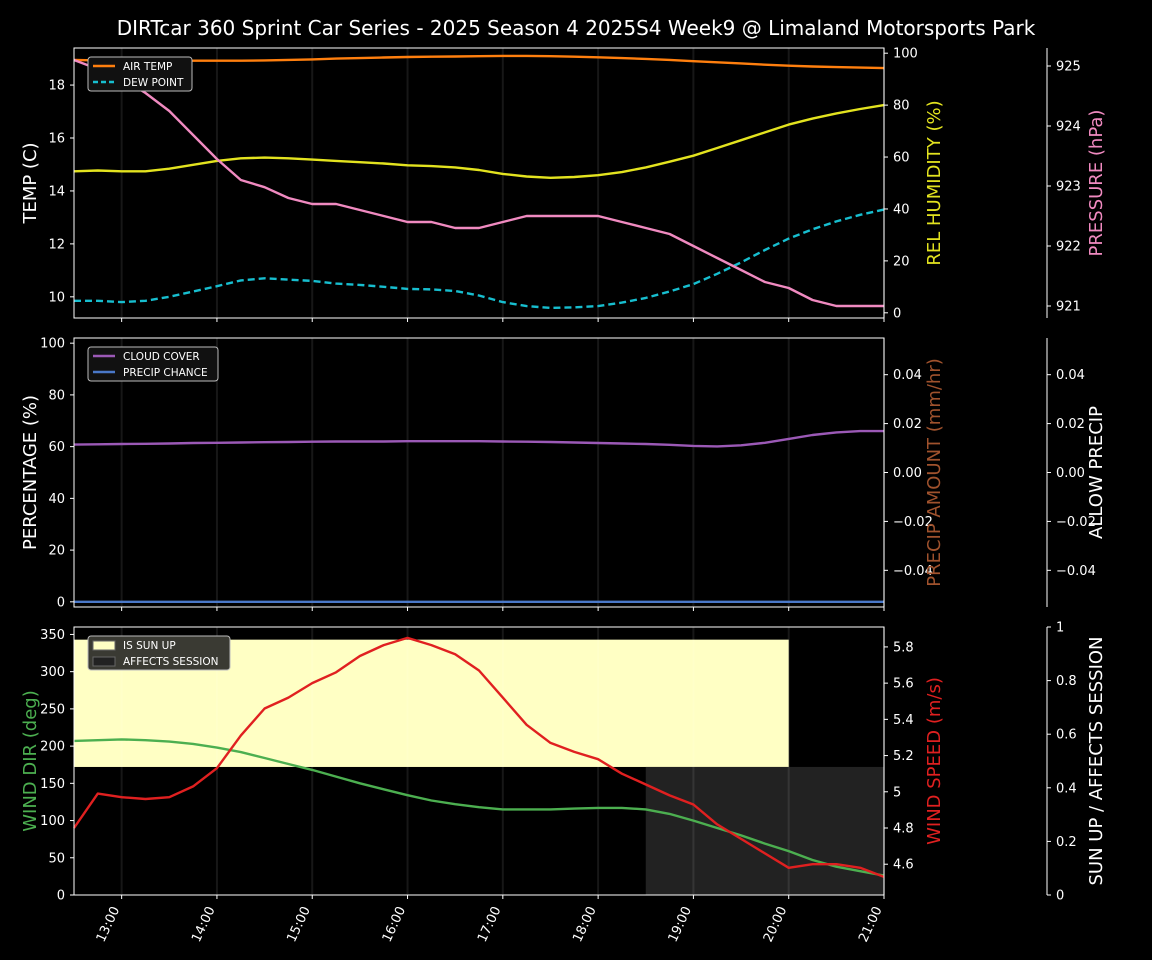 The width and height of the screenshot is (1152, 960). I want to click on legend: IS SUN UP AFFECTS SESSION, so click(159, 653).